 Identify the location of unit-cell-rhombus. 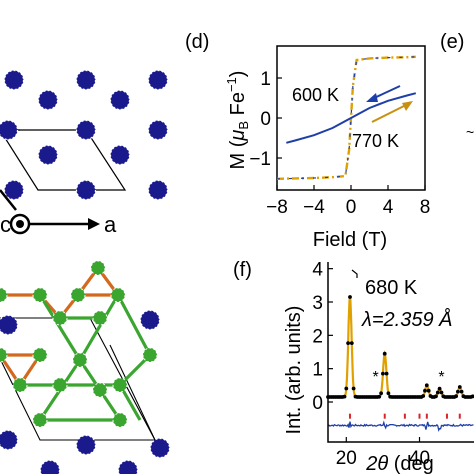
(63, 160).